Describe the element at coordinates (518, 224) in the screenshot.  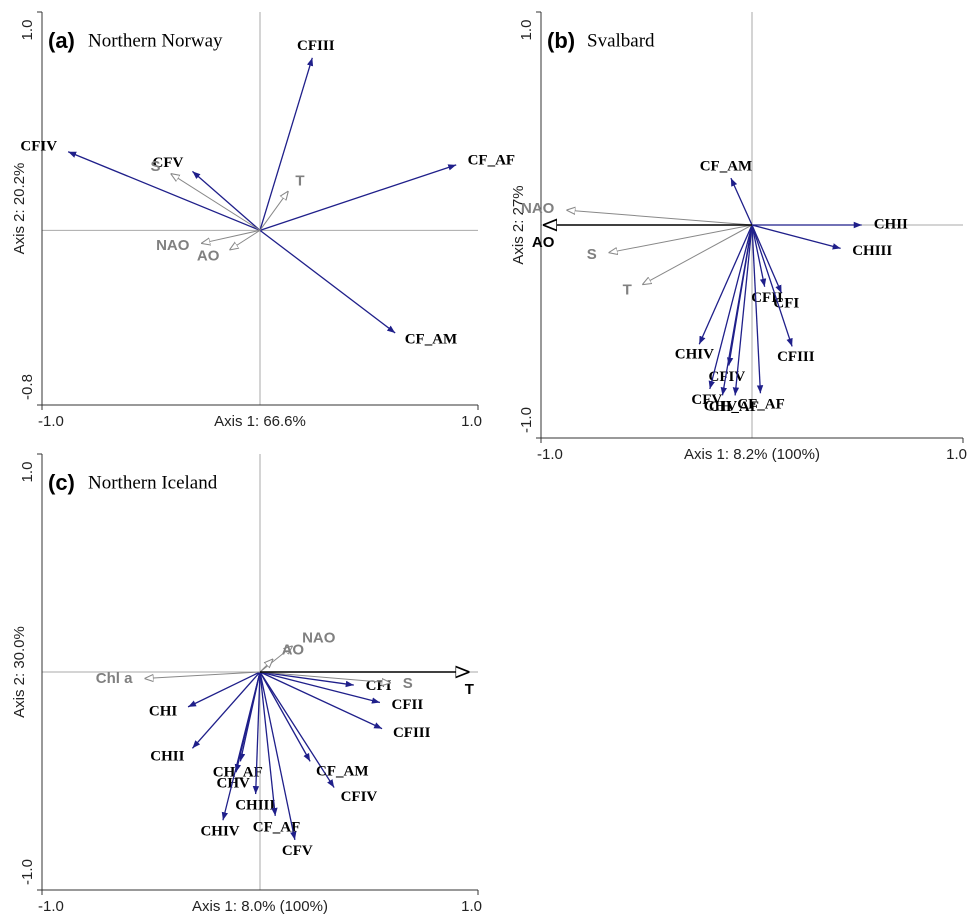
I see `y-axis-label: Axis 2: 27%` at that location.